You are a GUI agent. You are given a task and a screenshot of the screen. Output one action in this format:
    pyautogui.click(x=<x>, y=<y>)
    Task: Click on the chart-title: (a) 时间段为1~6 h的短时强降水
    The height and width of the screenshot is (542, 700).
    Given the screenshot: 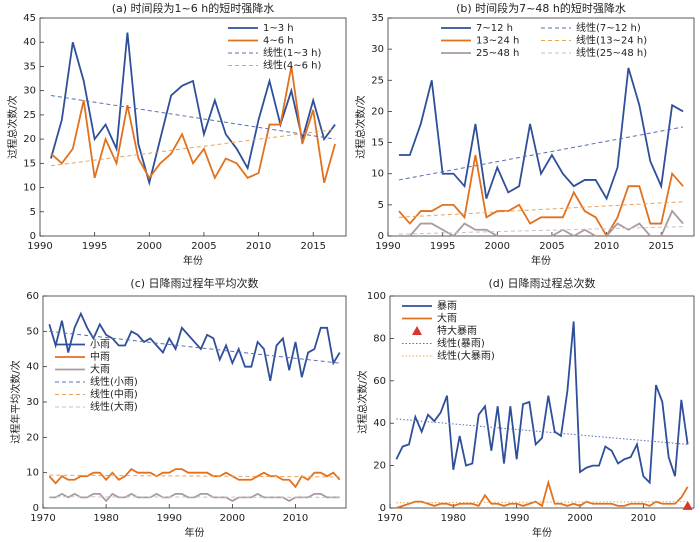 What is the action you would take?
    pyautogui.click(x=193, y=8)
    